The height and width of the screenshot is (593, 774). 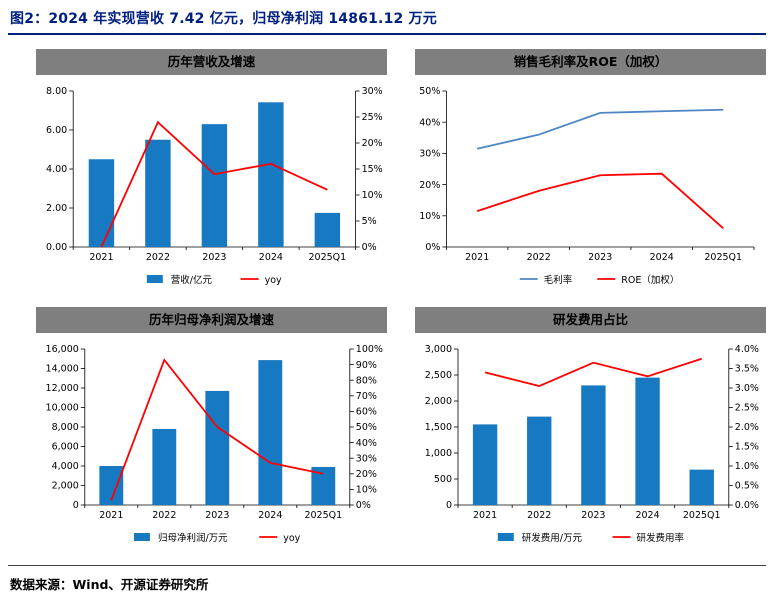 What do you see at coordinates (747, 447) in the screenshot?
I see `svg-text: 1.5%` at bounding box center [747, 447].